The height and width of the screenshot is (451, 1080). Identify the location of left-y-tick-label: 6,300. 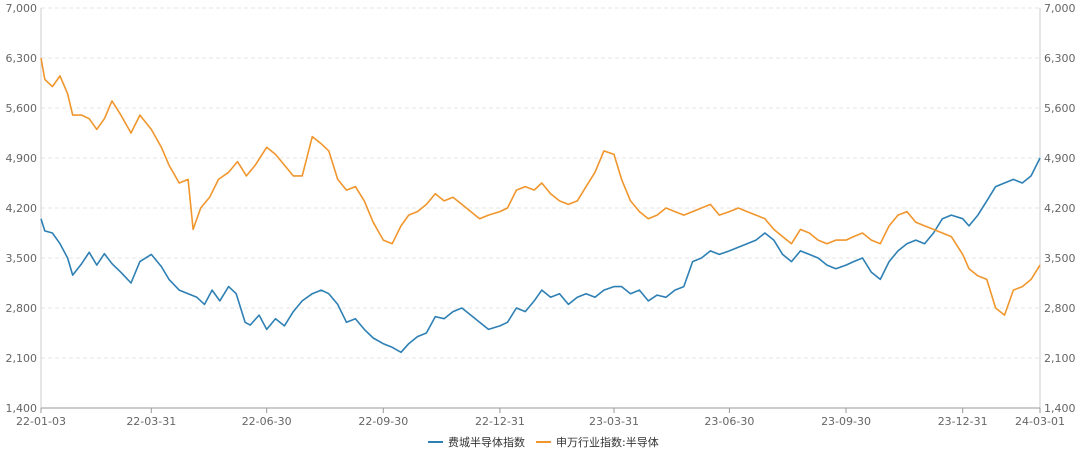
(22, 58).